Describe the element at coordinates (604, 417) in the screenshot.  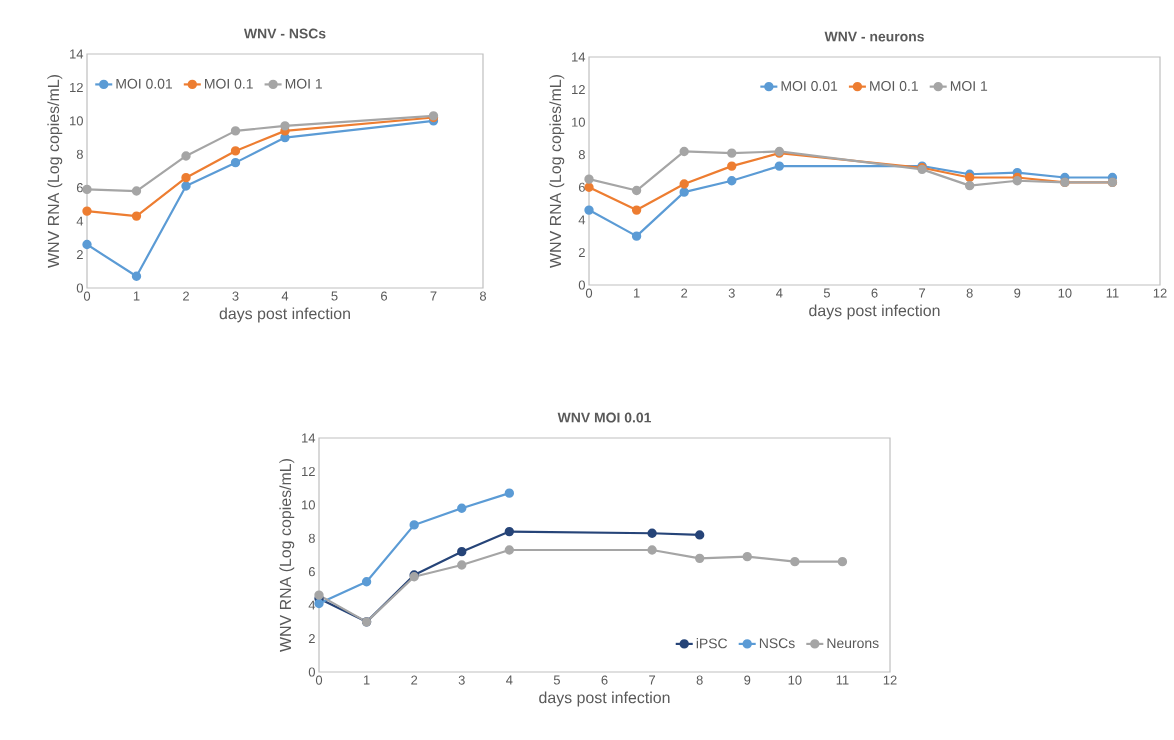
I see `chart-title: WNV MOI 0.01` at that location.